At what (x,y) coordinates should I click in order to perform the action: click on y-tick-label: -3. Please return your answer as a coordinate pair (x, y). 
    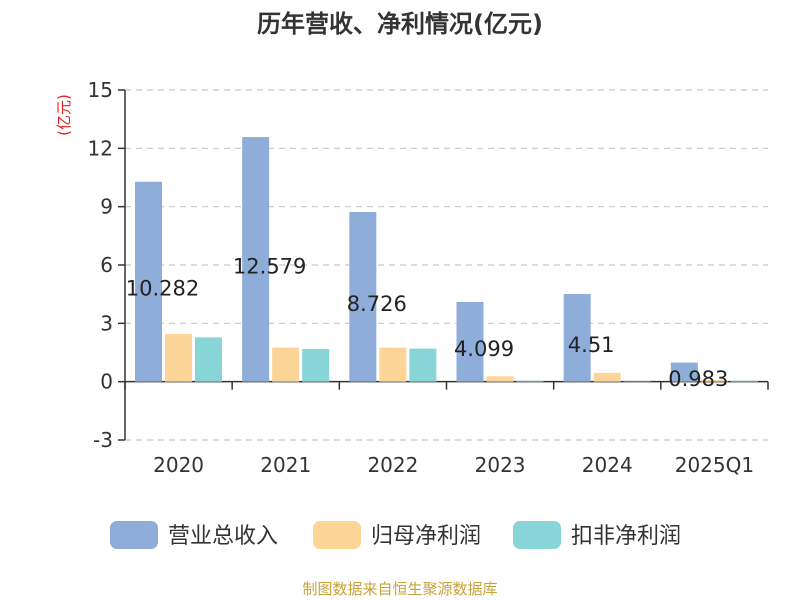
    Looking at the image, I should click on (103, 440).